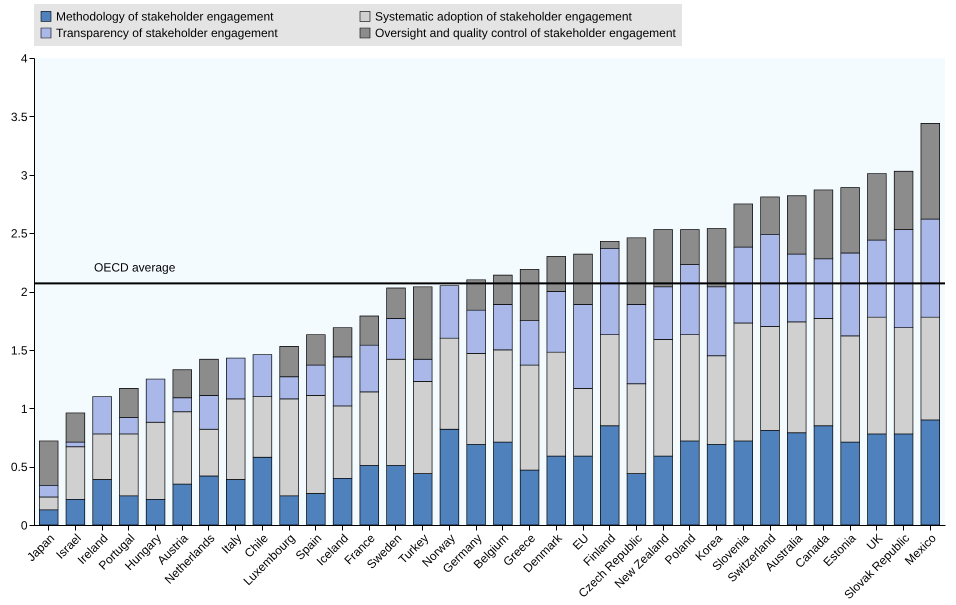 The width and height of the screenshot is (956, 605). What do you see at coordinates (526, 33) in the screenshot?
I see `legend-label: Oversight and quality control of stakeholder engagement` at bounding box center [526, 33].